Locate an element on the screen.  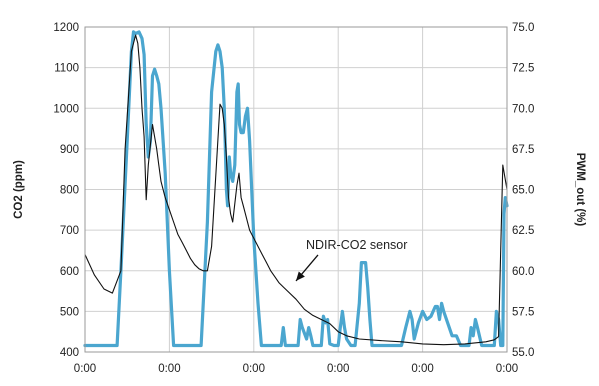
y-tick-label: 1200 is located at coordinates (66, 28).